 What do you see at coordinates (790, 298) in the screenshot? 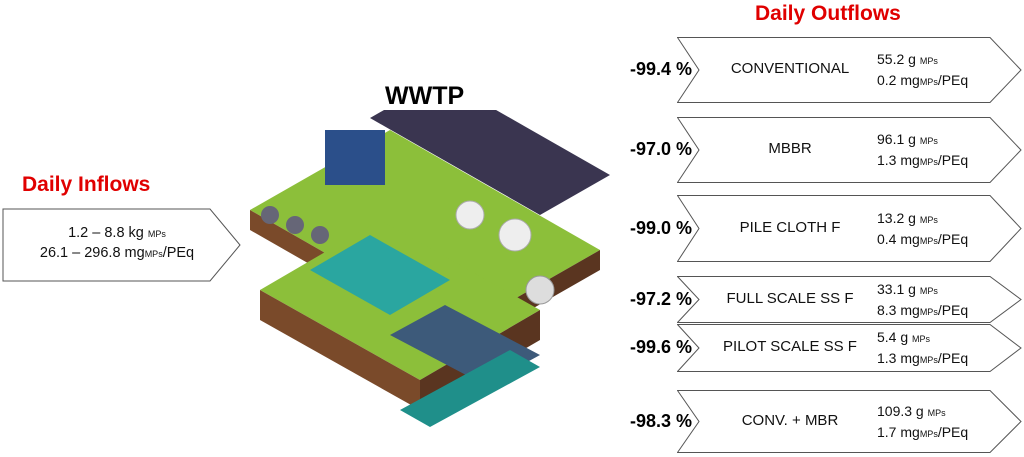
I see `treatment-label: FULL SCALE SS F` at bounding box center [790, 298].